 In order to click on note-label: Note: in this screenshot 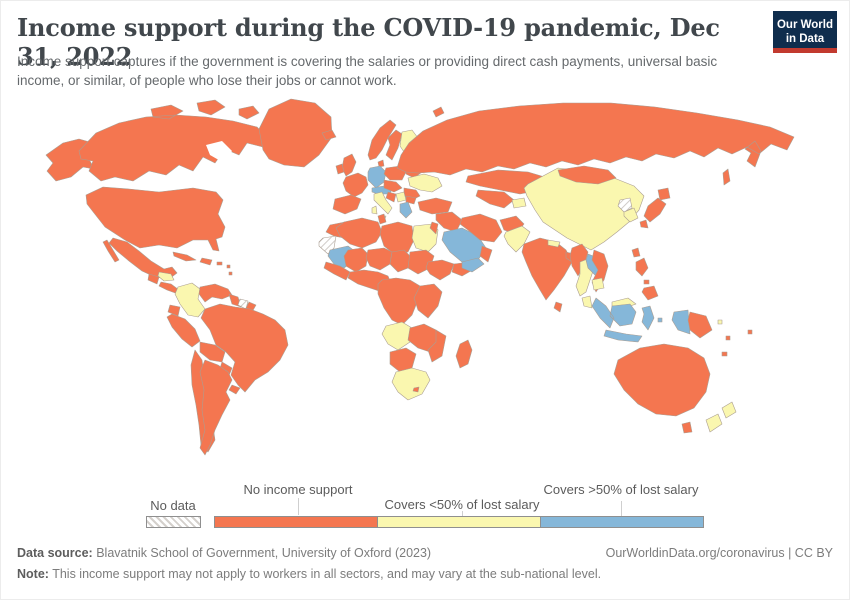, I will do `click(33, 574)`.